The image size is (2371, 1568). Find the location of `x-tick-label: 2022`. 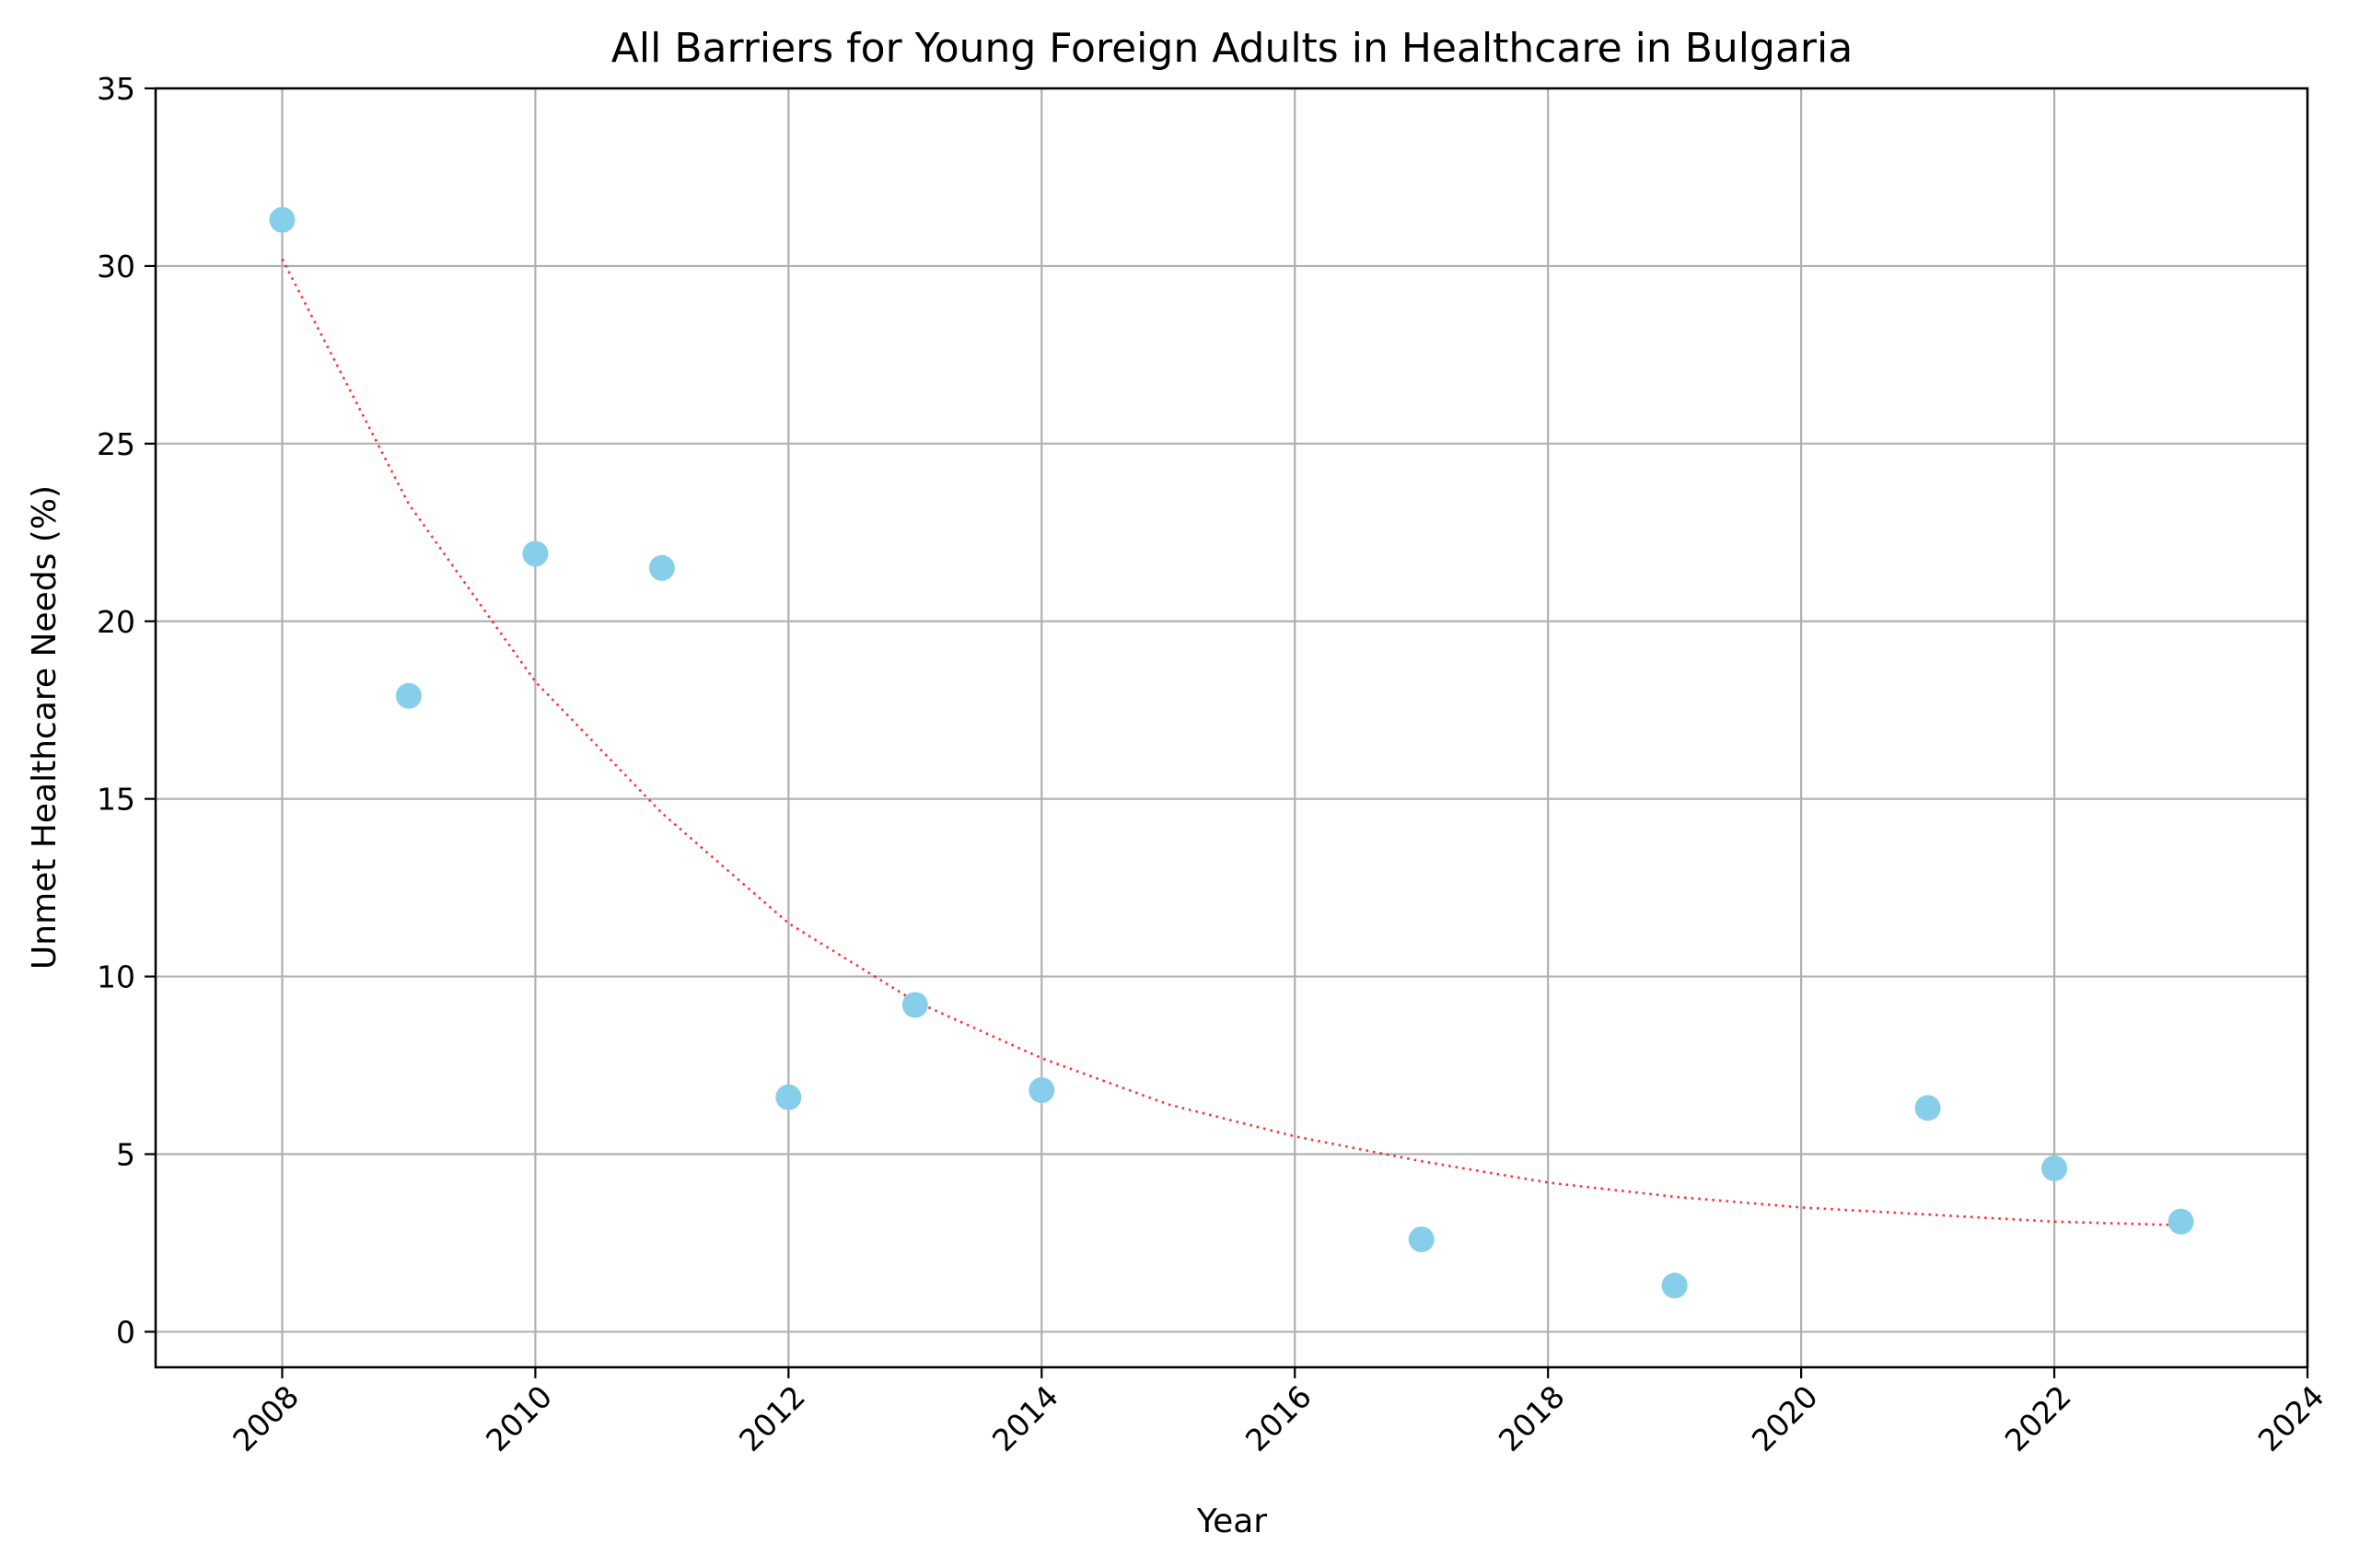

x-tick-label: 2022 is located at coordinates (2038, 1418).